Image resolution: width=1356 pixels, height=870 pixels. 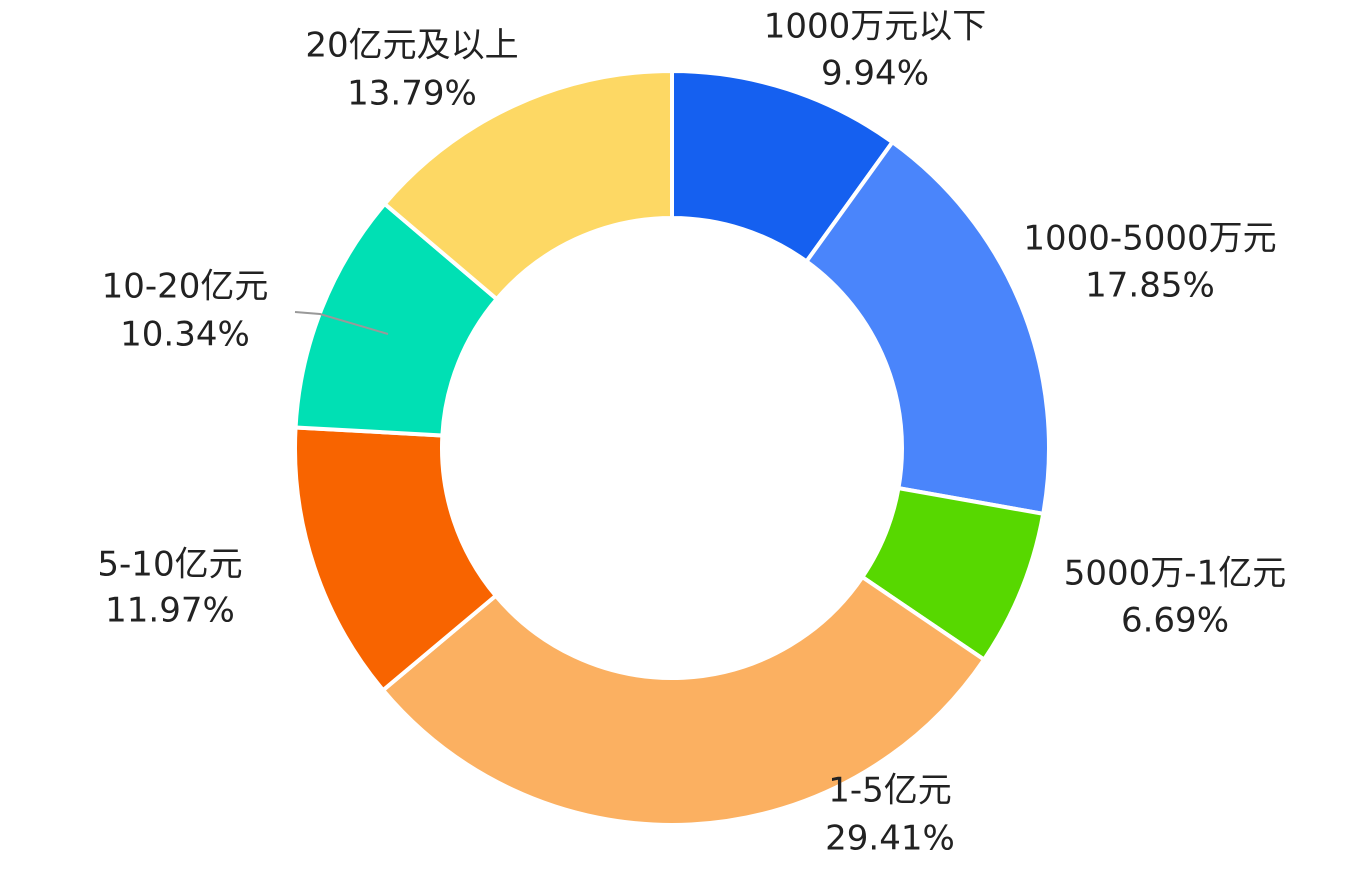 What do you see at coordinates (170, 611) in the screenshot?
I see `value-label: 11.97%` at bounding box center [170, 611].